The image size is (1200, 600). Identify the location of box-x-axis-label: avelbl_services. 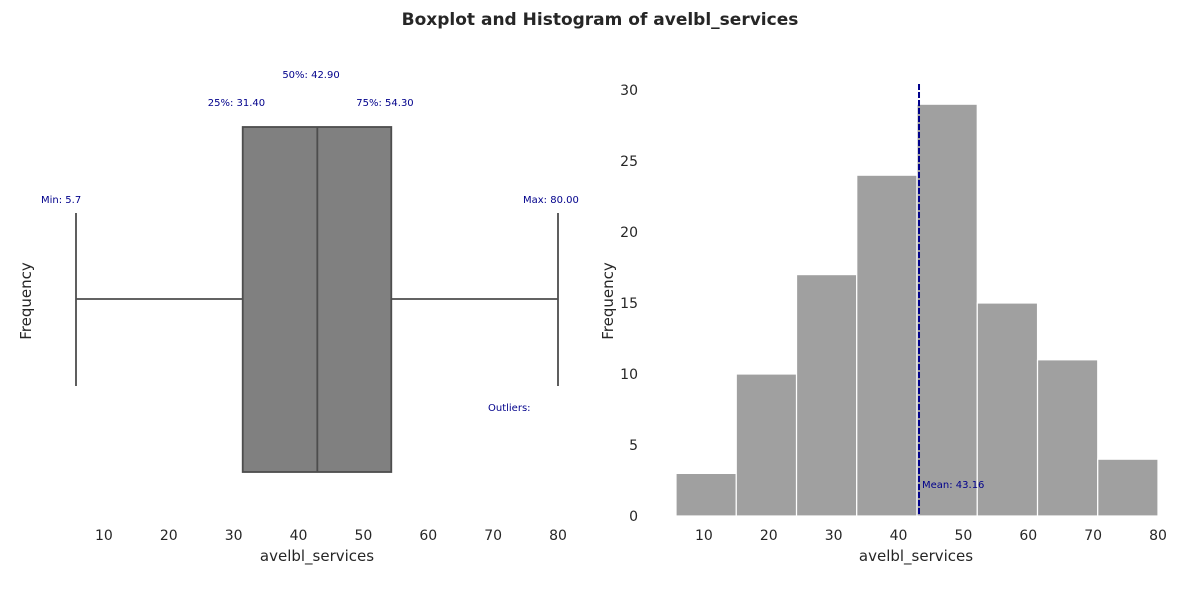
(317, 556).